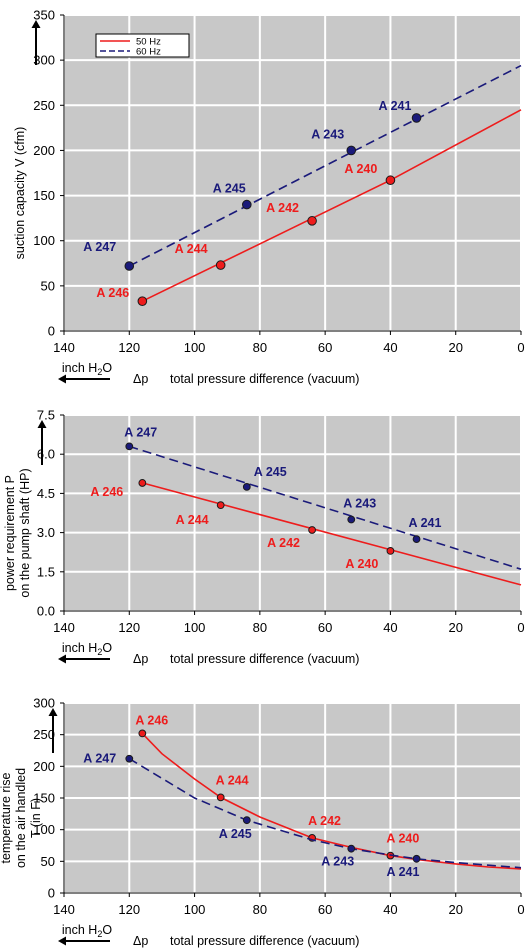 The image size is (530, 950). Describe the element at coordinates (48, 861) in the screenshot. I see `y-tick-label: 50` at that location.